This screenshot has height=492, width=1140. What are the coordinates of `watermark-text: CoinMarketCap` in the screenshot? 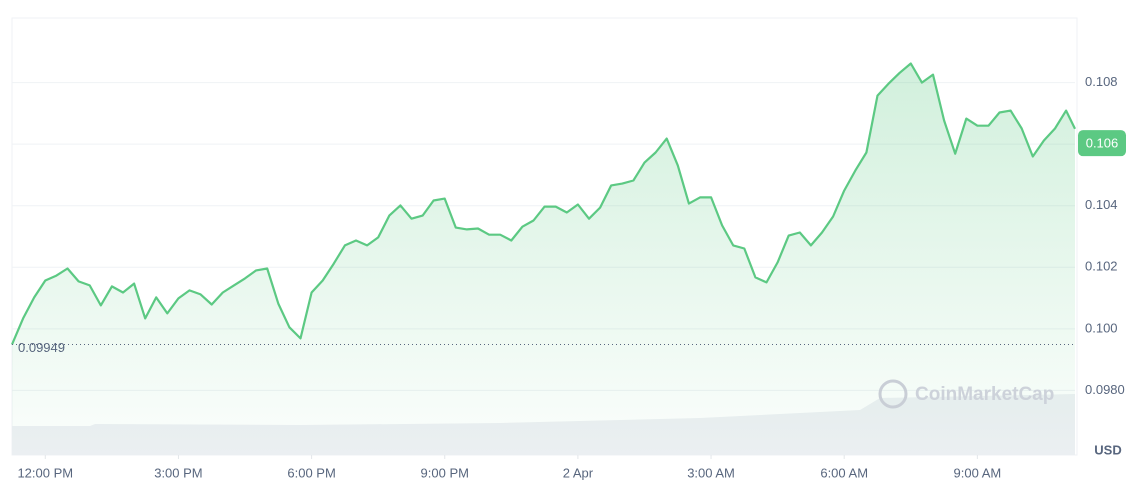 It's located at (984, 394).